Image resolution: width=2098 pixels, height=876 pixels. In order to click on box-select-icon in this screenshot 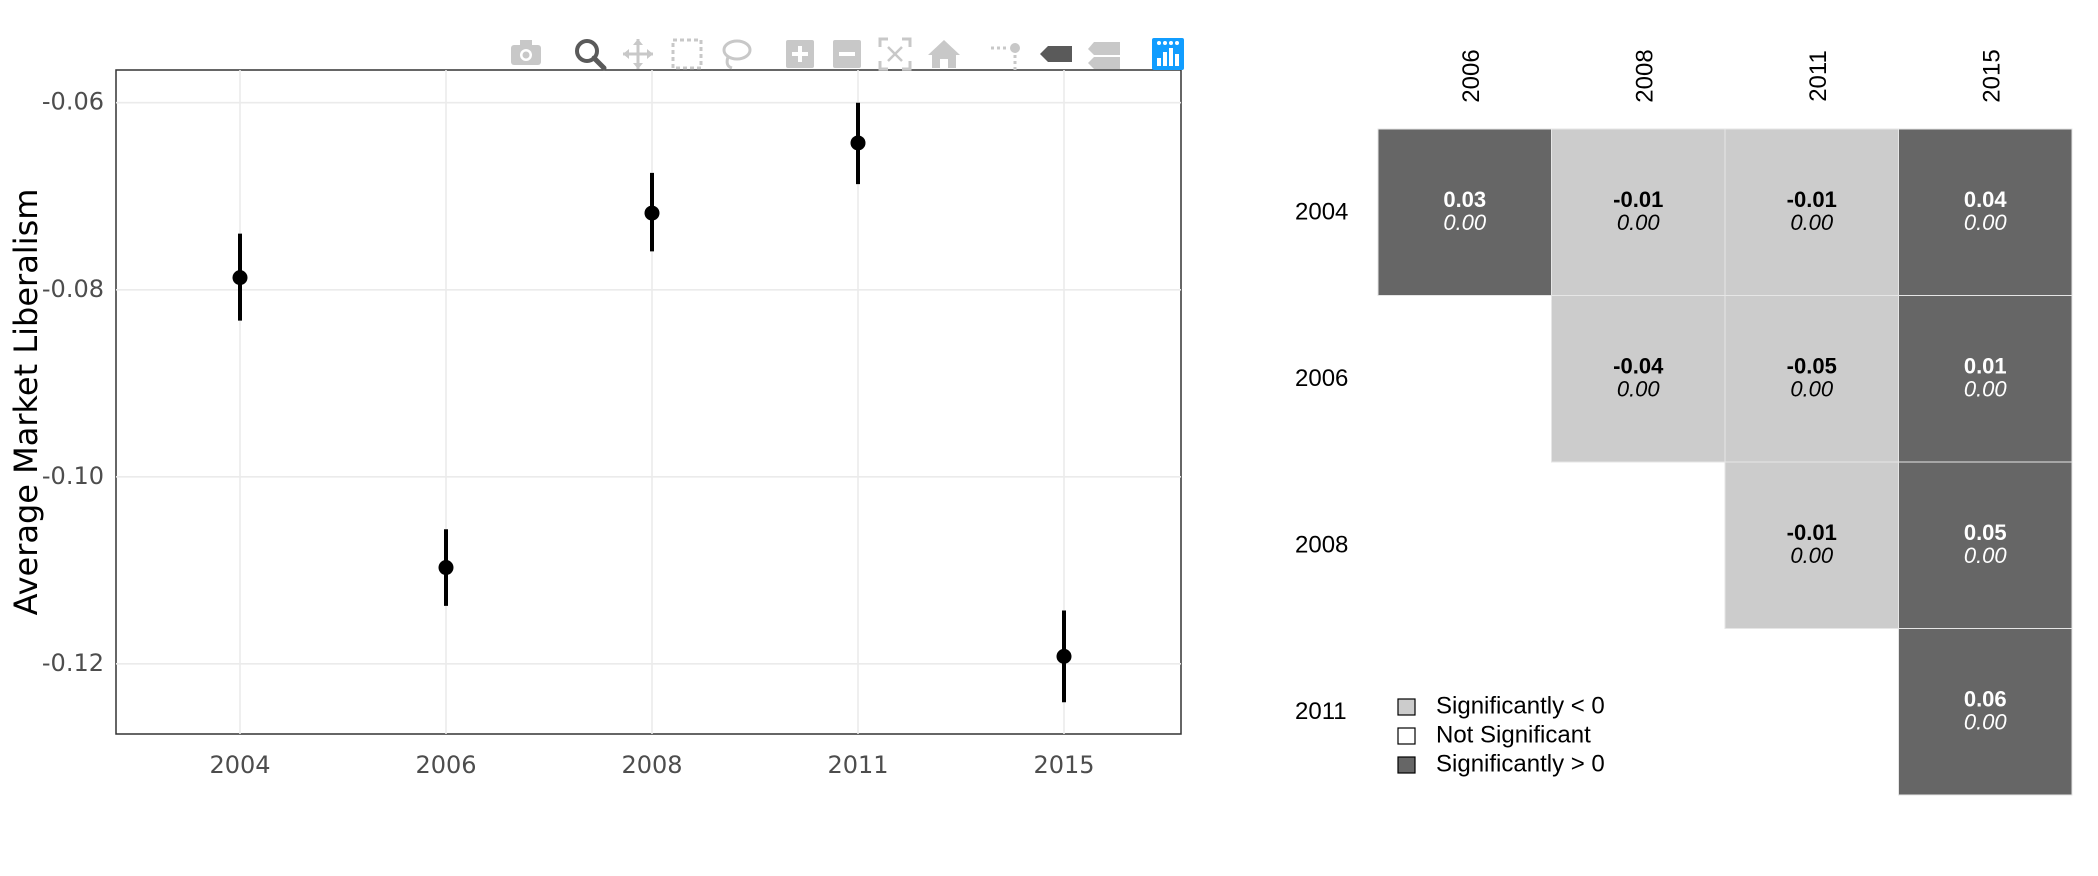, I will do `click(687, 54)`.